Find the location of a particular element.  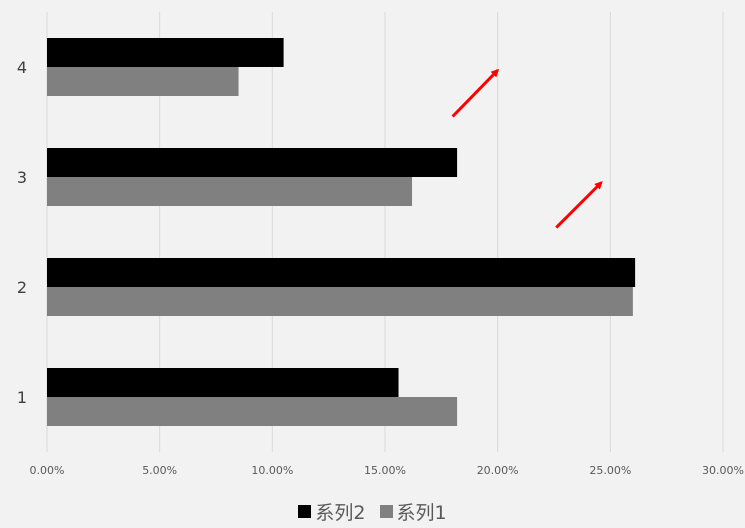

legend-item-series1: 系列1 is located at coordinates (413, 511).